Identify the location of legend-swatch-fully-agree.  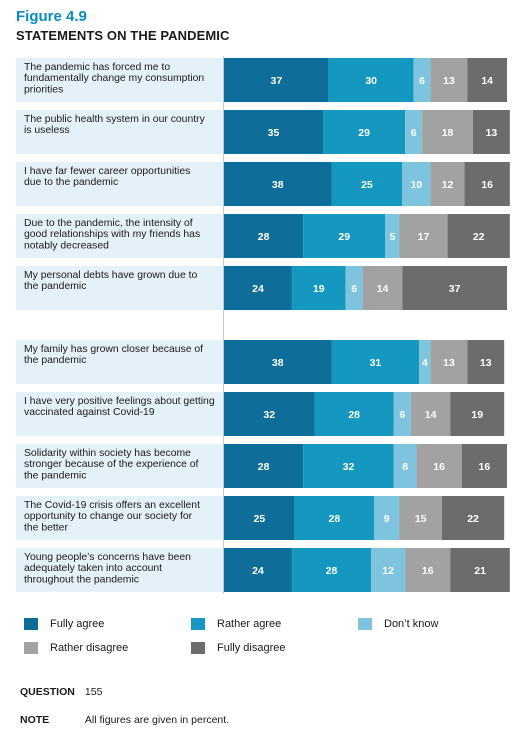
(31, 624).